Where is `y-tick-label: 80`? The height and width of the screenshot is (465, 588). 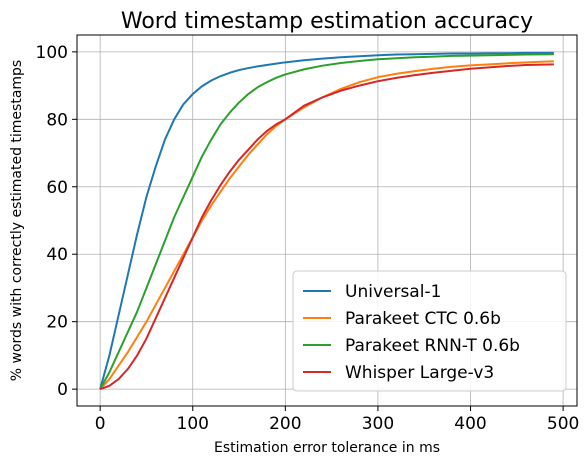
y-tick-label: 80 is located at coordinates (57, 120).